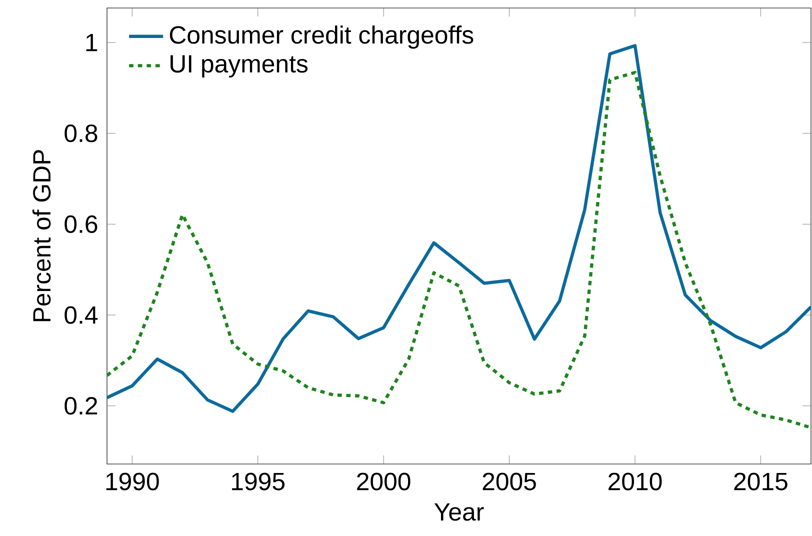  Describe the element at coordinates (81, 133) in the screenshot. I see `y-tick-label: 0.8` at that location.